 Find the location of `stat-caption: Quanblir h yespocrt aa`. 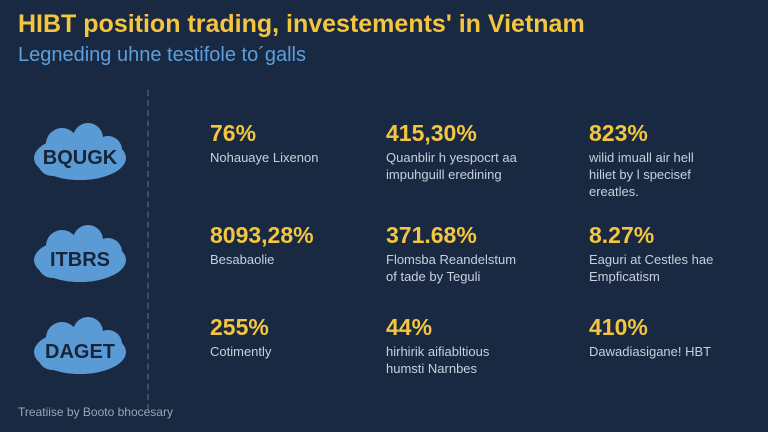

stat-caption: Quanblir h yespocrt aa is located at coordinates (451, 157).